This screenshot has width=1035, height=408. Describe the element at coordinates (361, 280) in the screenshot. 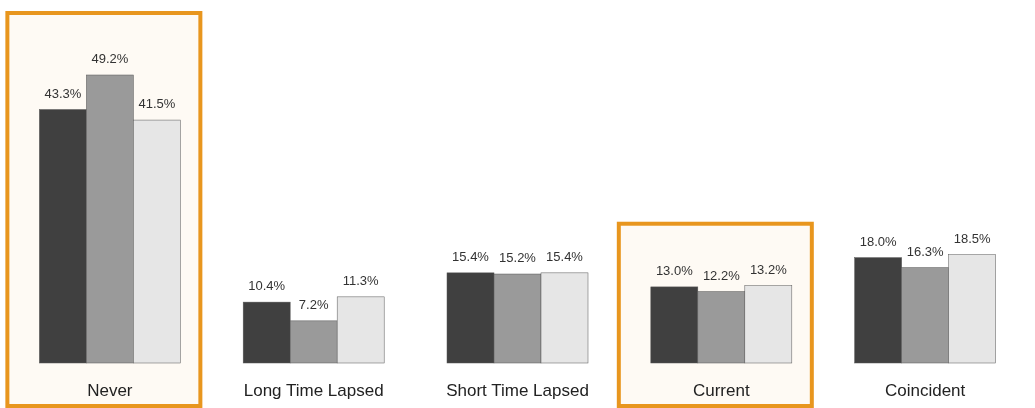

I see `data-label: 11.3%` at that location.